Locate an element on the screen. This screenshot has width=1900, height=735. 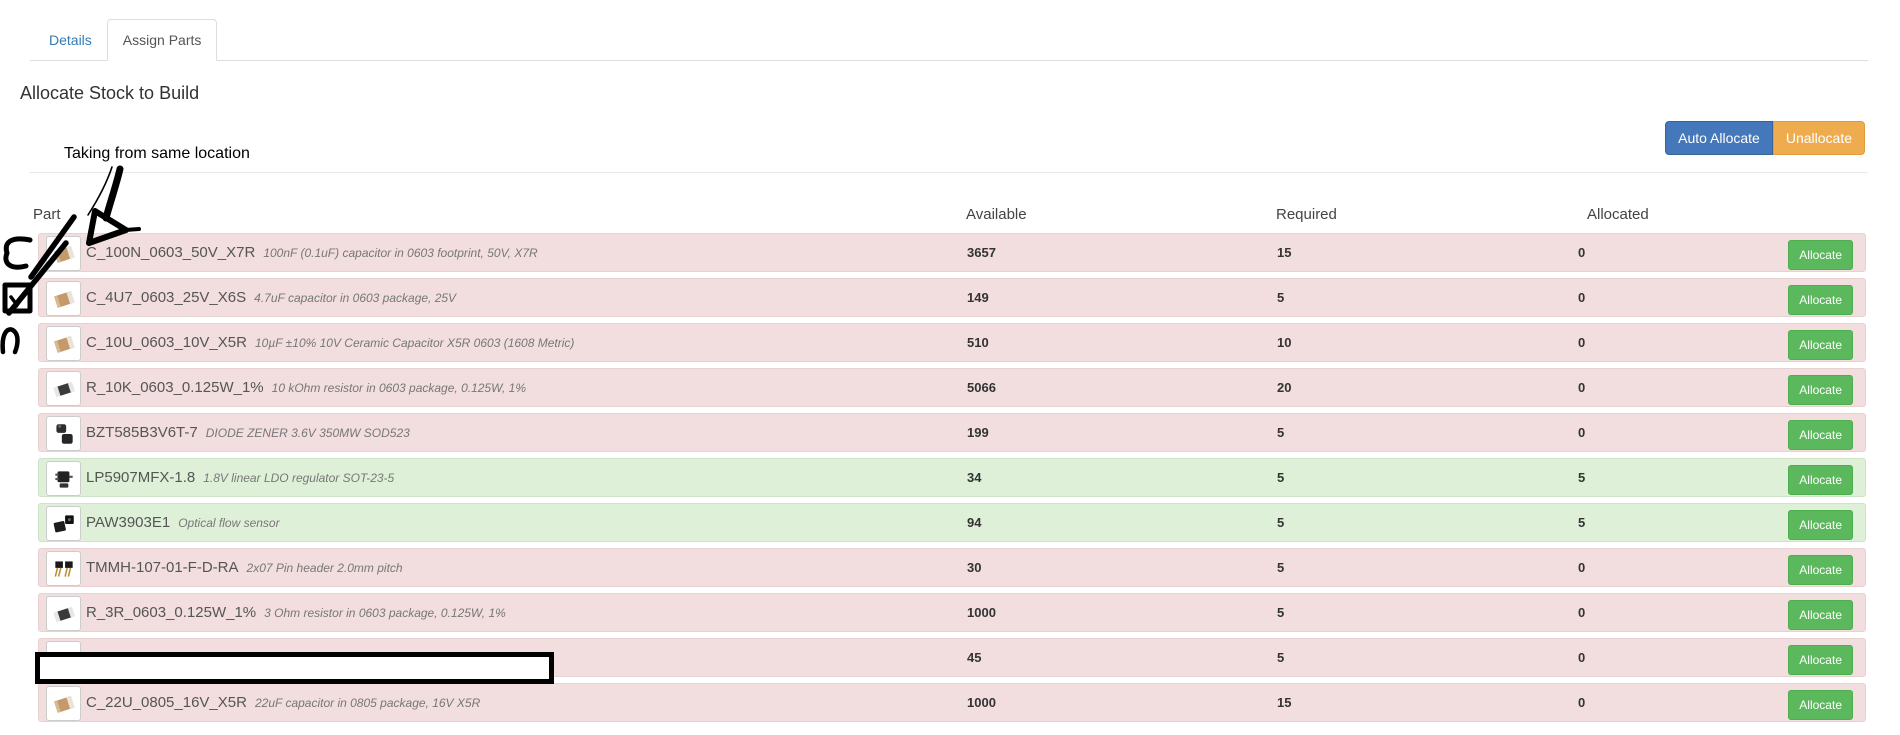
part-name: BZT585B3V6T-7 is located at coordinates (142, 432).